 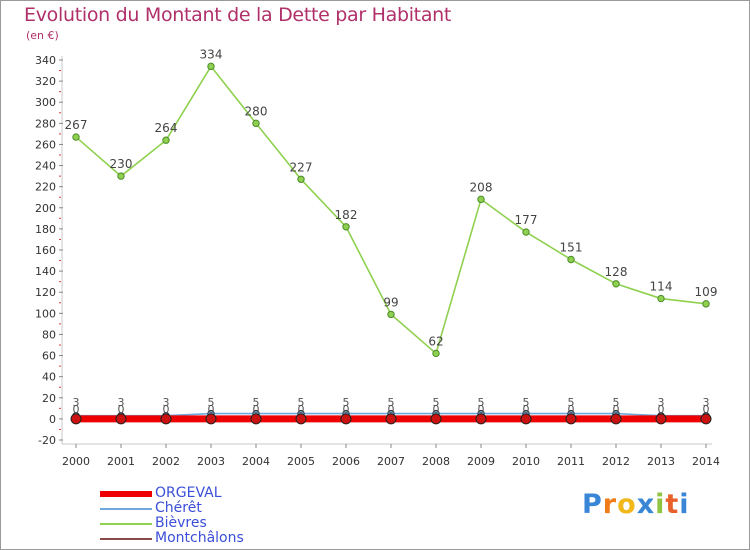 I want to click on proxiti-logo: Proxiti, so click(x=636, y=504).